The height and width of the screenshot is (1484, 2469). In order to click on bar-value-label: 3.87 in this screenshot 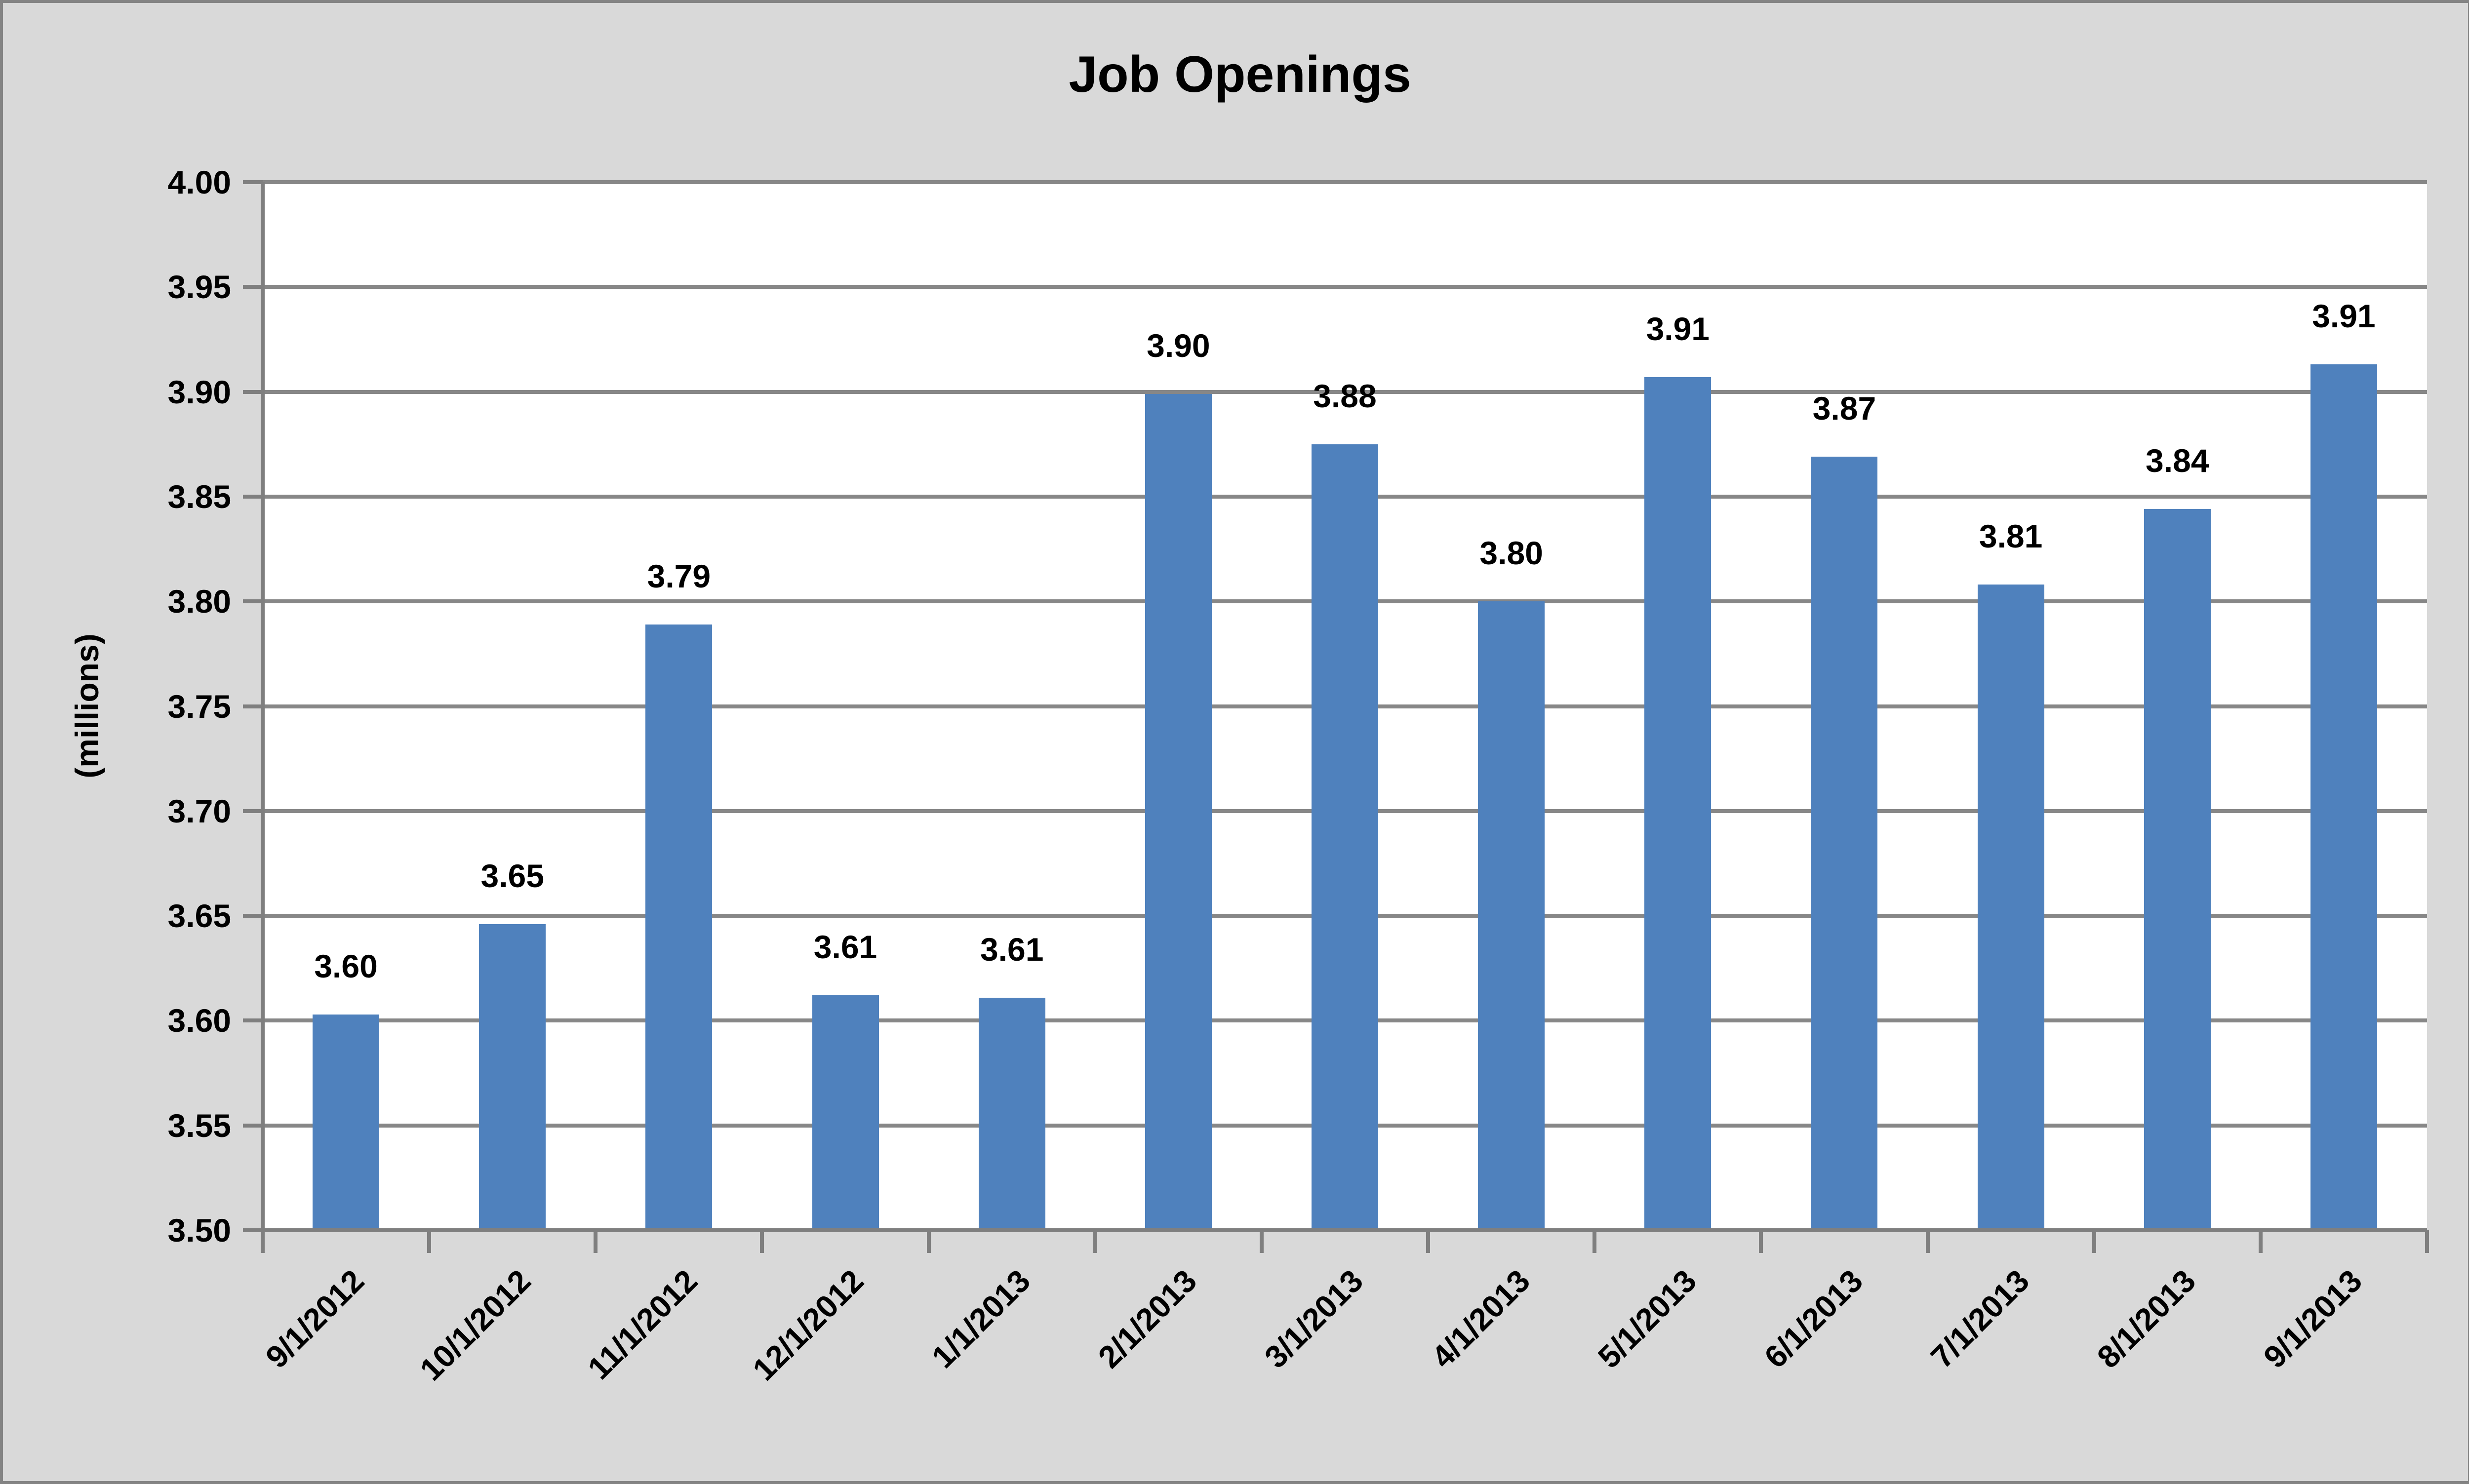, I will do `click(1844, 408)`.